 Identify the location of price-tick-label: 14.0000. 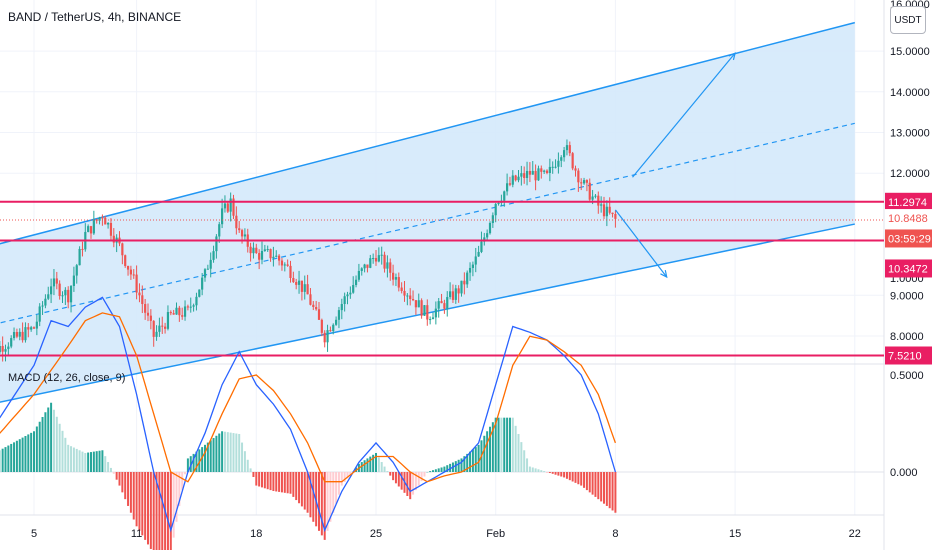
(910, 93).